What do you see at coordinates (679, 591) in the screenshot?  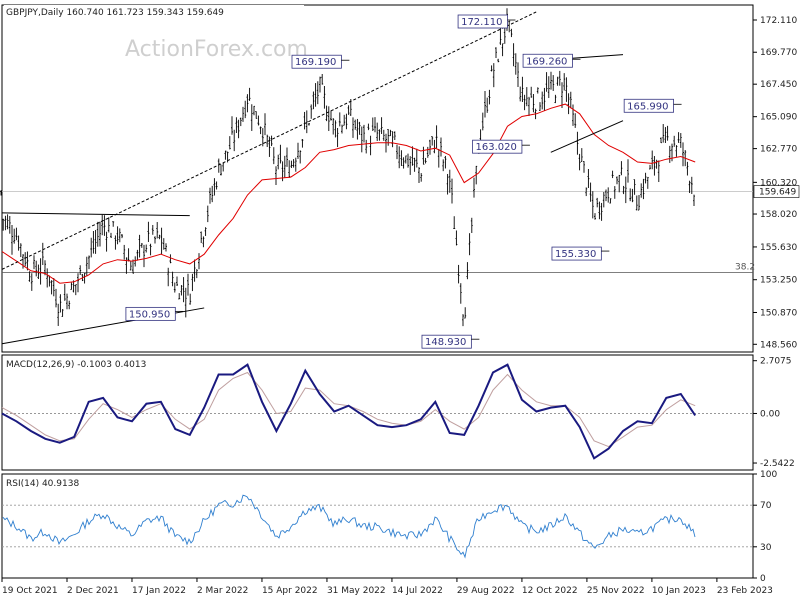 I see `x-axis-label-10: 10 Jan 2023` at bounding box center [679, 591].